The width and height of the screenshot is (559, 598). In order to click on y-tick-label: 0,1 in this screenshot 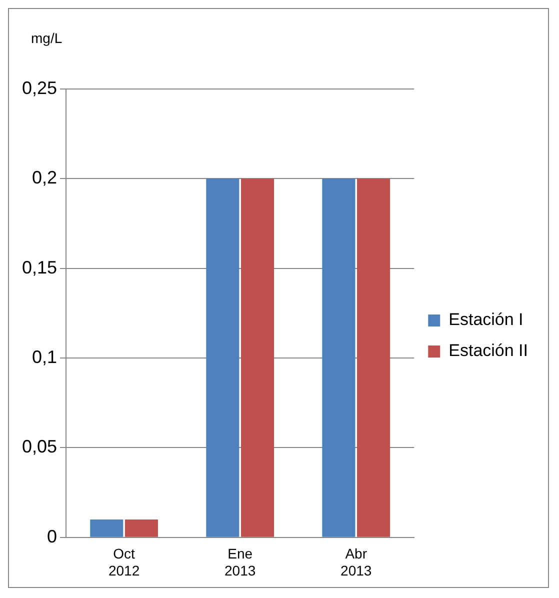, I will do `click(45, 357)`.